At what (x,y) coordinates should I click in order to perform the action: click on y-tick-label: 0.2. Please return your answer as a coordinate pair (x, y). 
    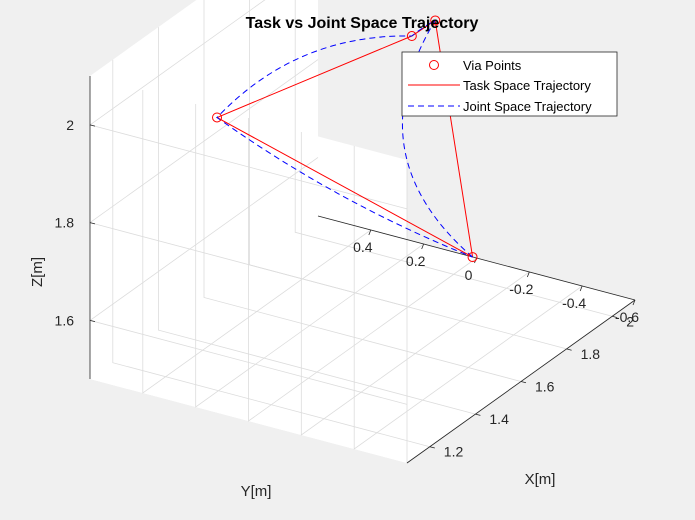
    Looking at the image, I should click on (416, 261).